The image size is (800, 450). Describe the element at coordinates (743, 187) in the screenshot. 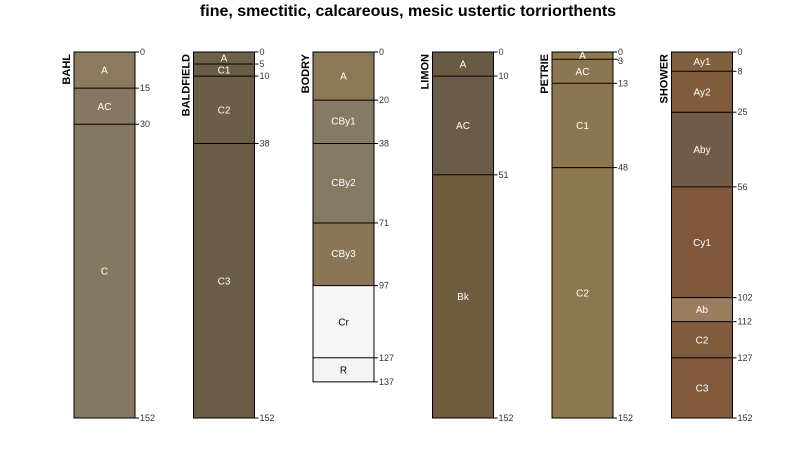

I see `depth-label-shower-3: 56` at that location.